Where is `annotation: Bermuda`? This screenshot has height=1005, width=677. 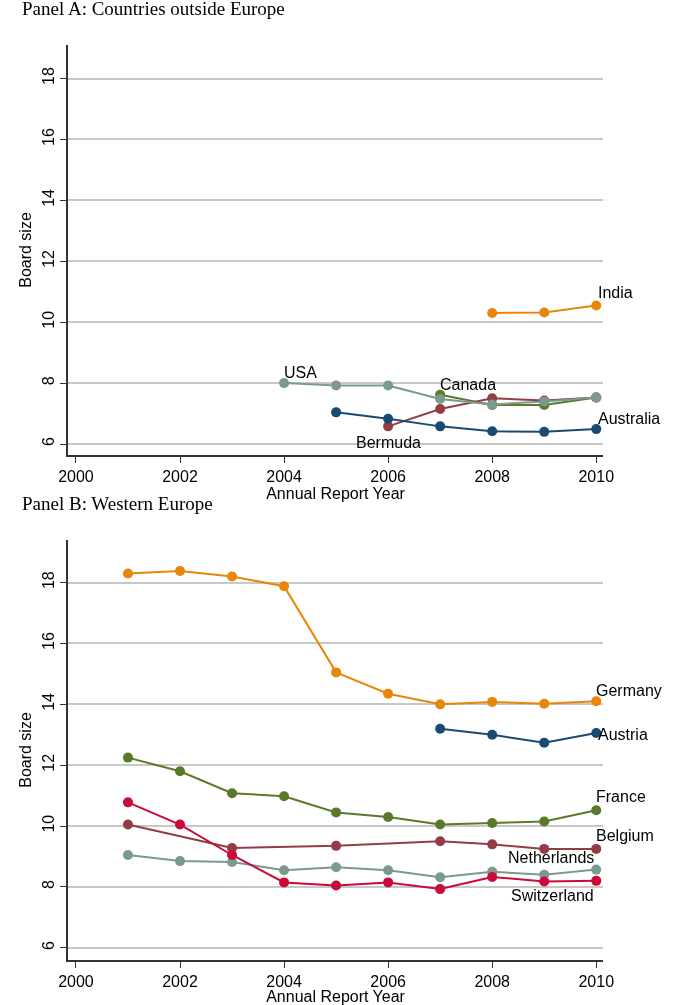 annotation: Bermuda is located at coordinates (389, 442).